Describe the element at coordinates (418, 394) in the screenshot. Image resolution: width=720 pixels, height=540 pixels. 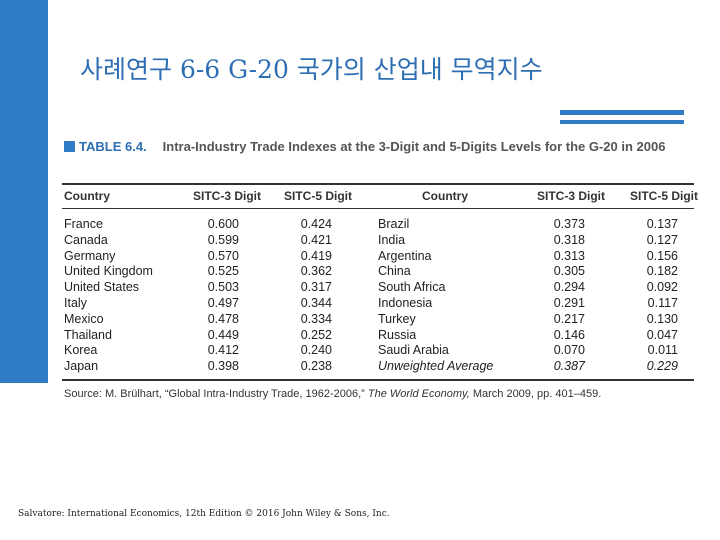
I see `source-journal: The World Economy,` at that location.